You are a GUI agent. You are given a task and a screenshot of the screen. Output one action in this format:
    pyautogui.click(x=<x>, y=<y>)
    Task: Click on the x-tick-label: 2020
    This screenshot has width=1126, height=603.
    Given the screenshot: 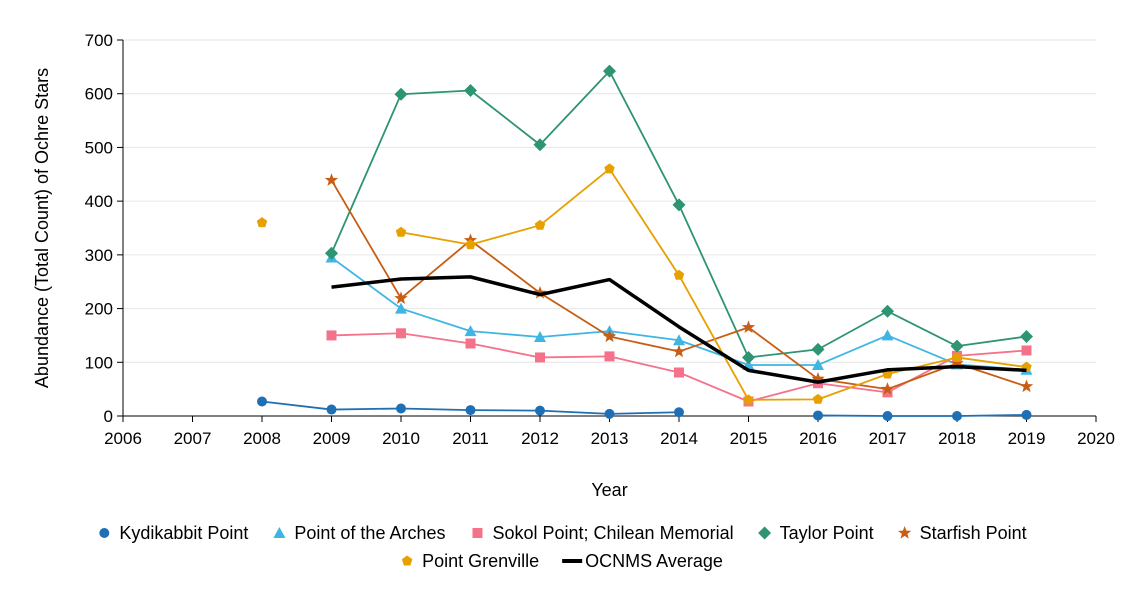 What is the action you would take?
    pyautogui.click(x=1096, y=438)
    